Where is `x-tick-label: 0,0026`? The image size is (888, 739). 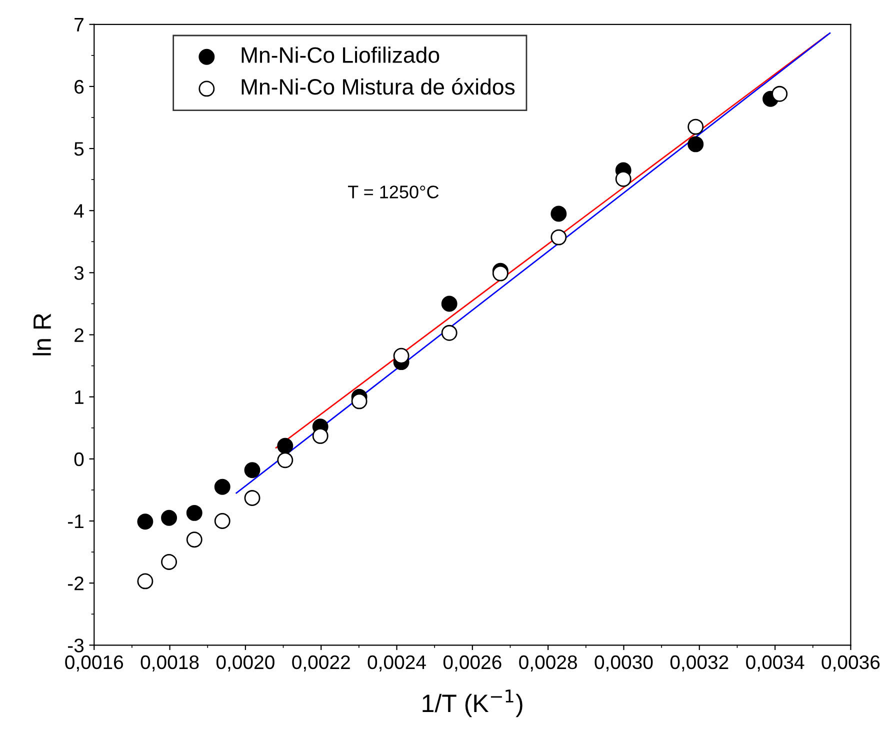 x-tick-label: 0,0026 is located at coordinates (472, 663).